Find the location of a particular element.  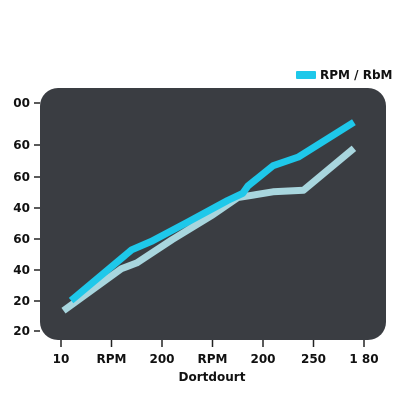

x-axis-title: Dortdourt is located at coordinates (212, 377).